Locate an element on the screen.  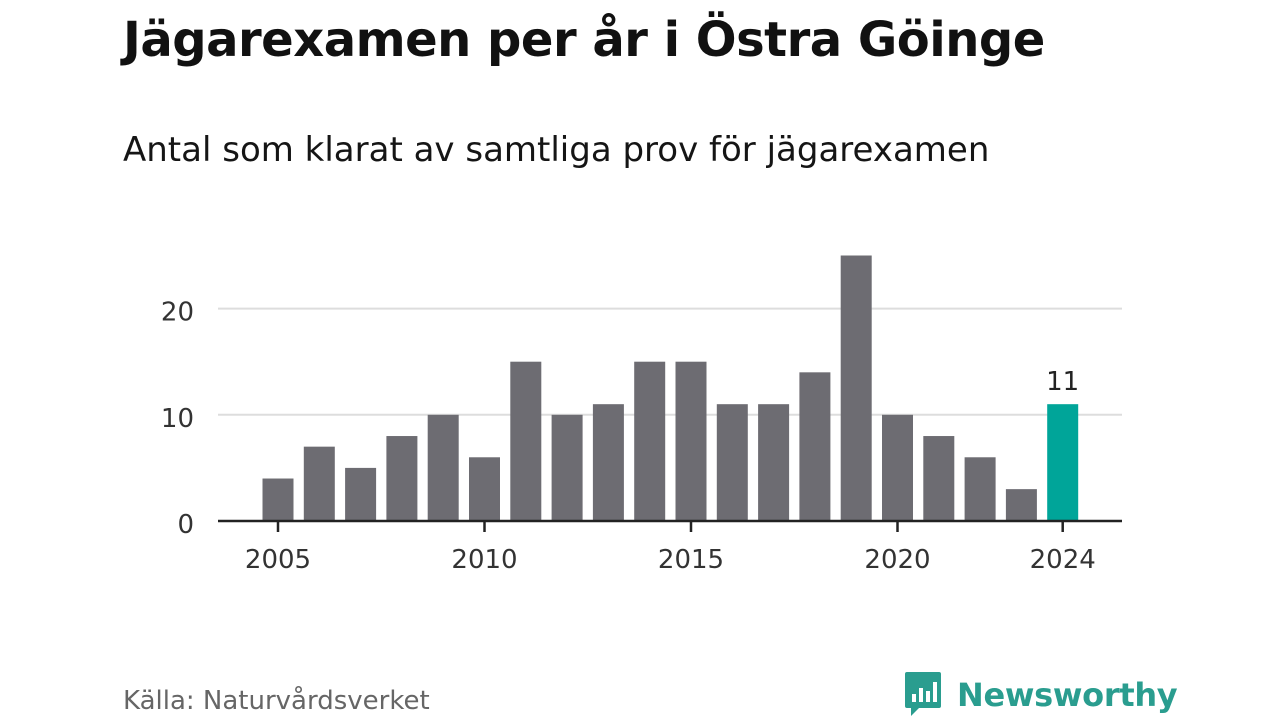
bar-2010 is located at coordinates (484, 489).